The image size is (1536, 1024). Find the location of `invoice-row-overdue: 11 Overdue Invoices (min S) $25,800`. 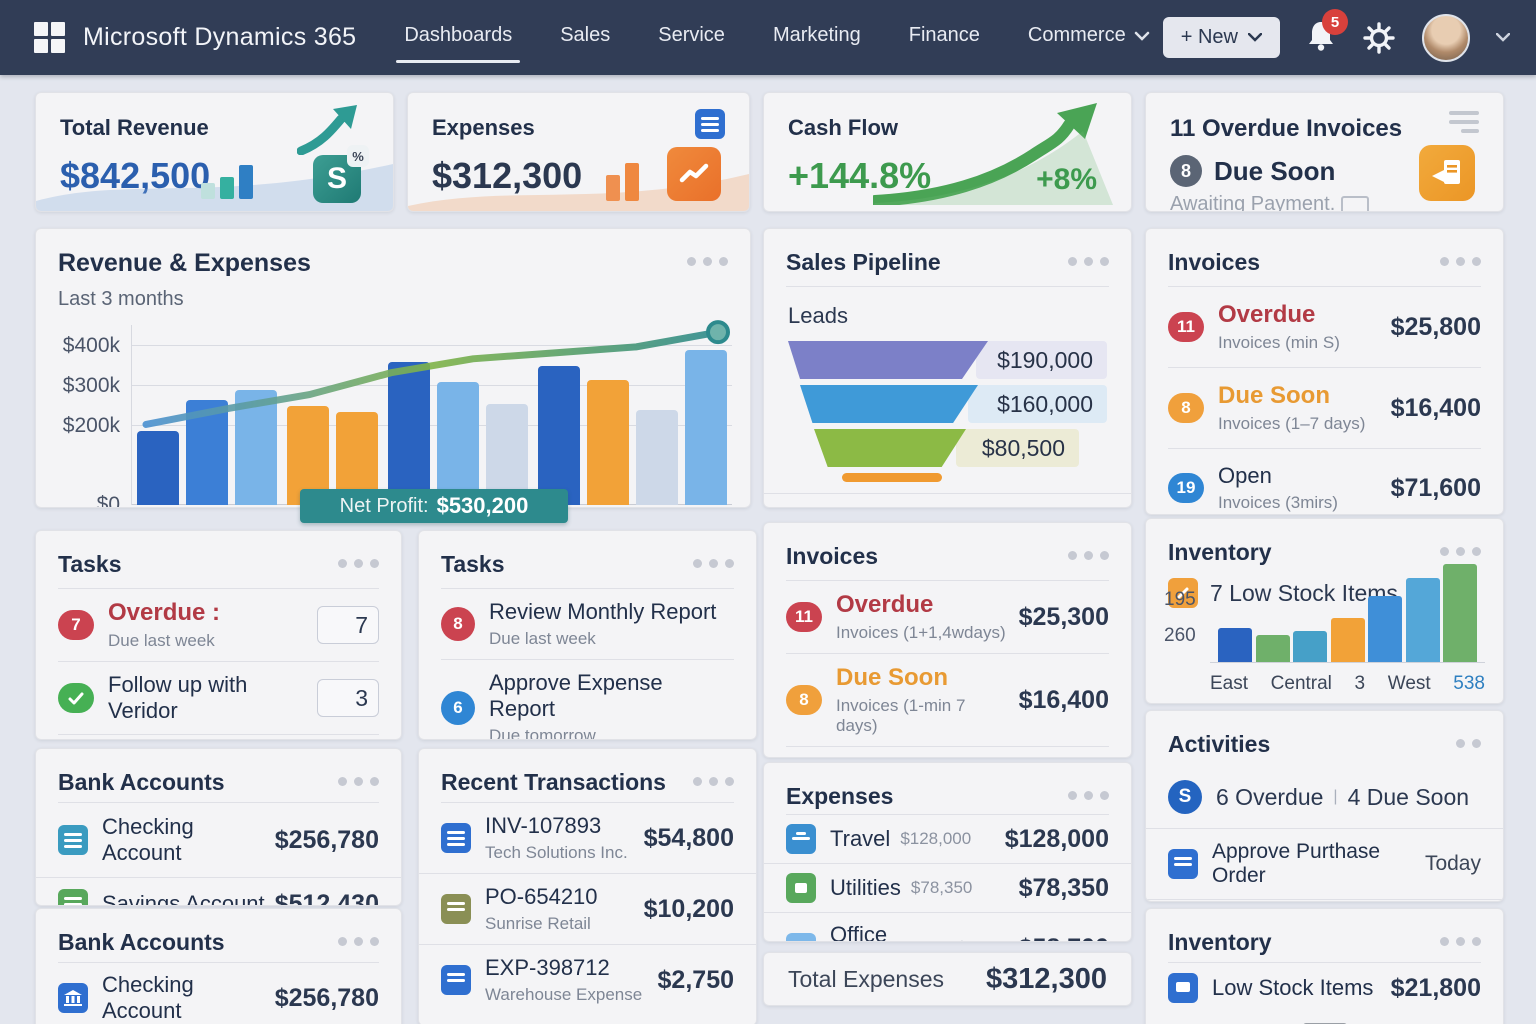

invoice-row-overdue: 11 Overdue Invoices (min S) $25,800 is located at coordinates (1324, 327).